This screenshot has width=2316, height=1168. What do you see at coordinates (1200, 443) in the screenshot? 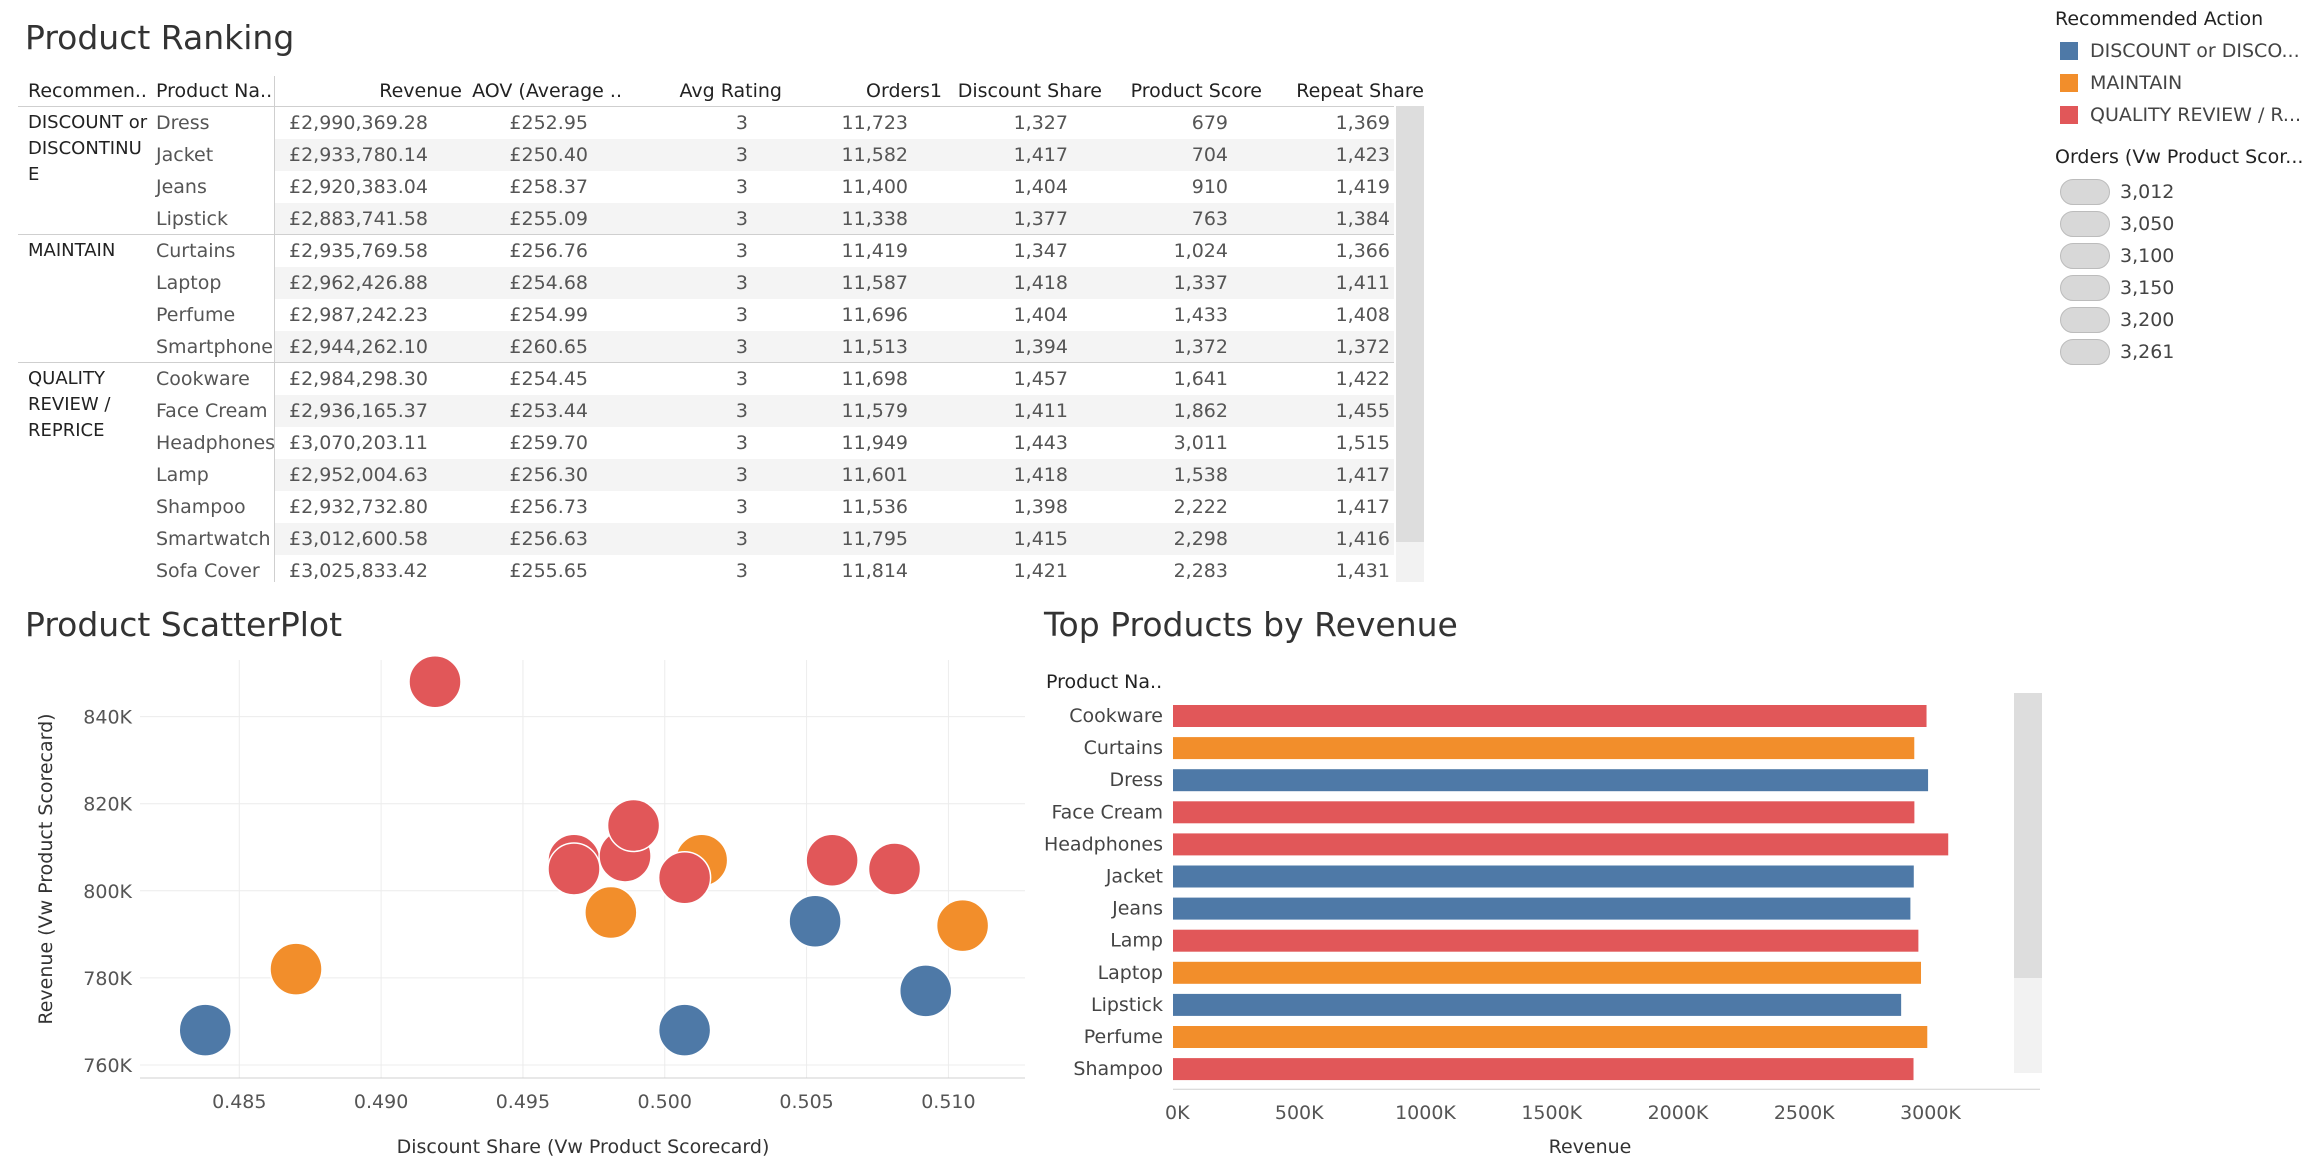
I see `value-cell: 3,011` at bounding box center [1200, 443].